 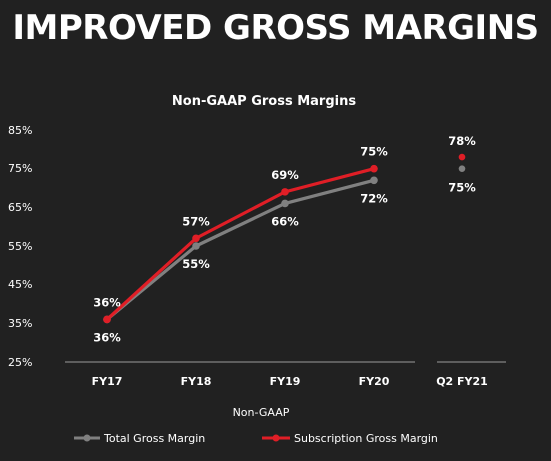 What do you see at coordinates (20, 284) in the screenshot?
I see `y-tick-label: 45%` at bounding box center [20, 284].